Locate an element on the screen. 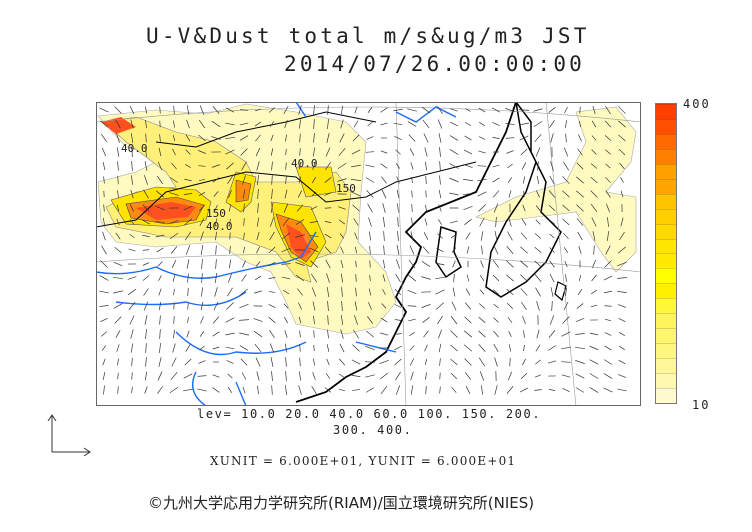 This screenshot has width=752, height=532. korea-coast is located at coordinates (448, 252).